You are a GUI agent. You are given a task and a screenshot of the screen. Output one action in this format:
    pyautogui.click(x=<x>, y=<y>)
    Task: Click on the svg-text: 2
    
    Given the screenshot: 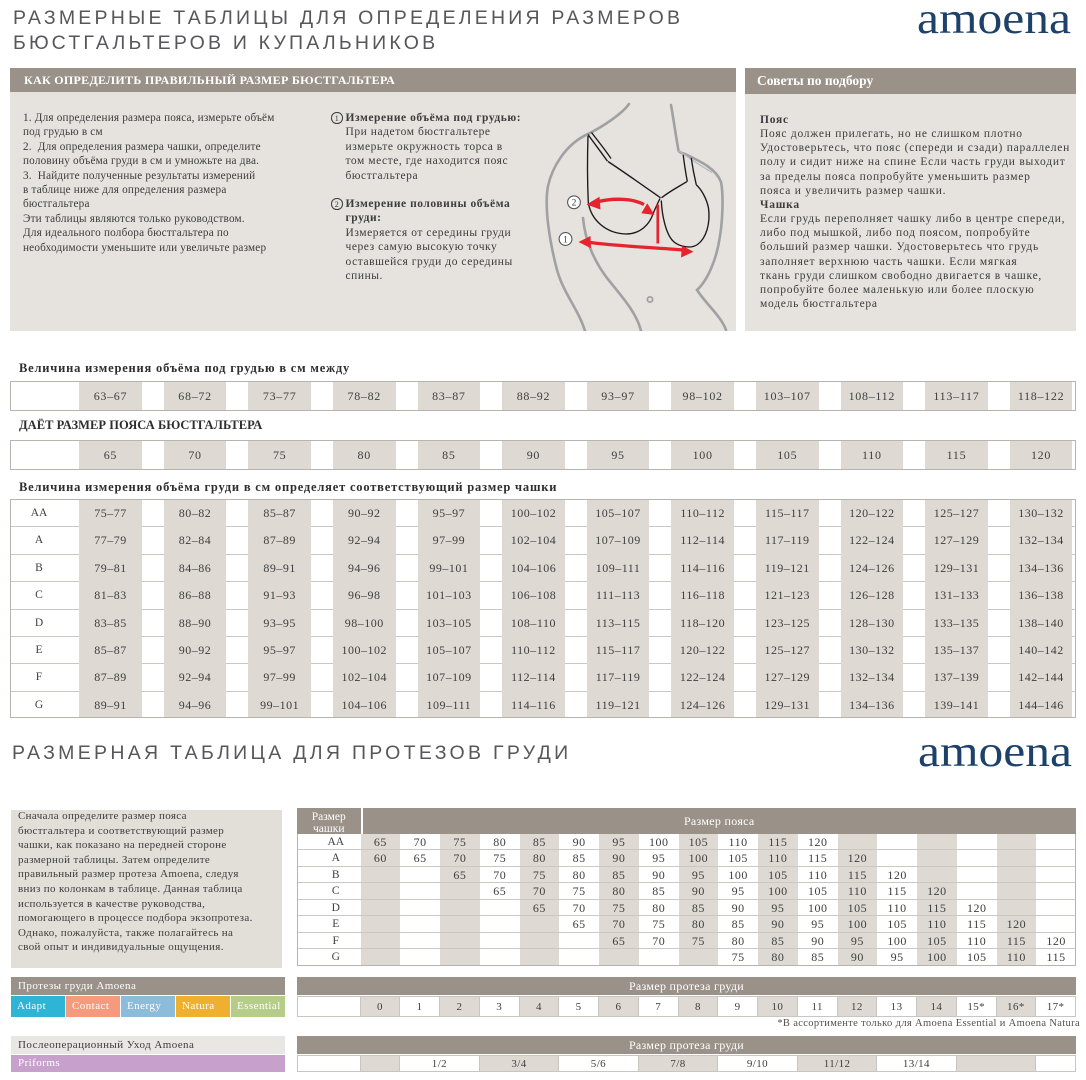 What is the action you would take?
    pyautogui.click(x=574, y=204)
    